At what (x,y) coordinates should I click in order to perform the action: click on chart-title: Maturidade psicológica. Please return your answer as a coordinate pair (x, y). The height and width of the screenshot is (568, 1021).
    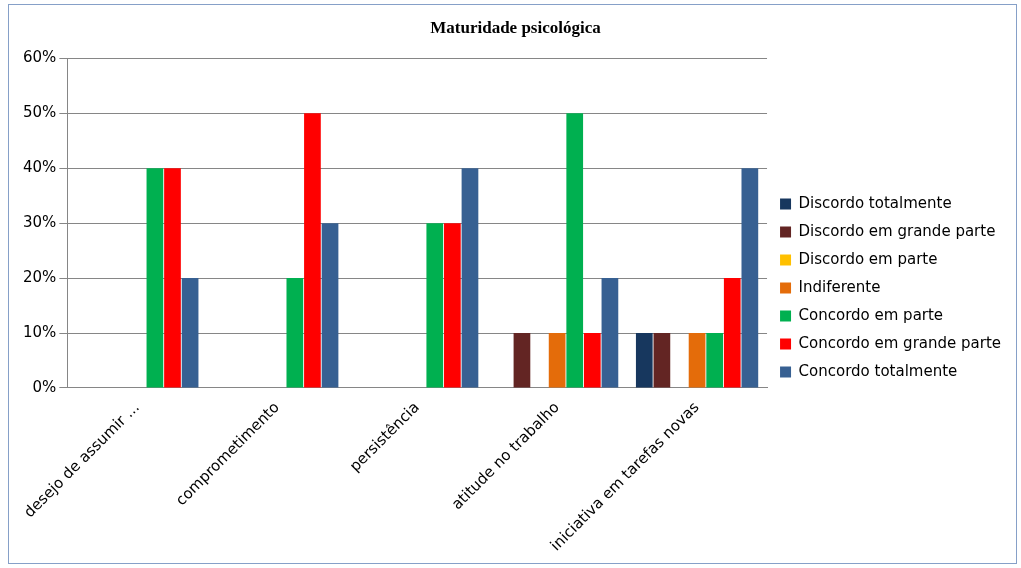
    Looking at the image, I should click on (516, 27).